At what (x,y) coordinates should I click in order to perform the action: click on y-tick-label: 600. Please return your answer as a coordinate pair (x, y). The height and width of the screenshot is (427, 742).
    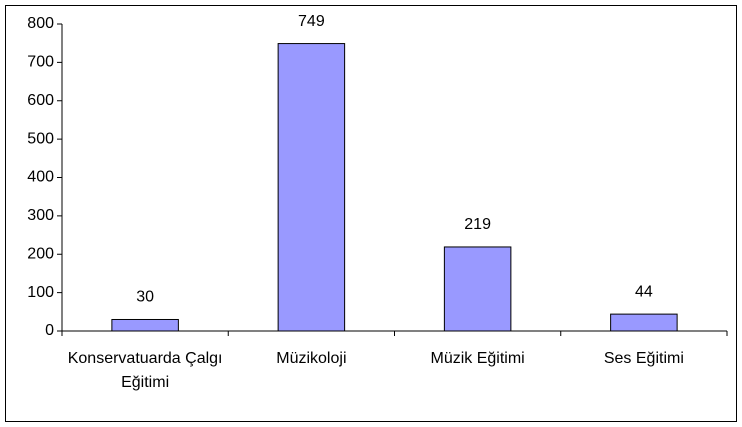
    Looking at the image, I should click on (40, 100).